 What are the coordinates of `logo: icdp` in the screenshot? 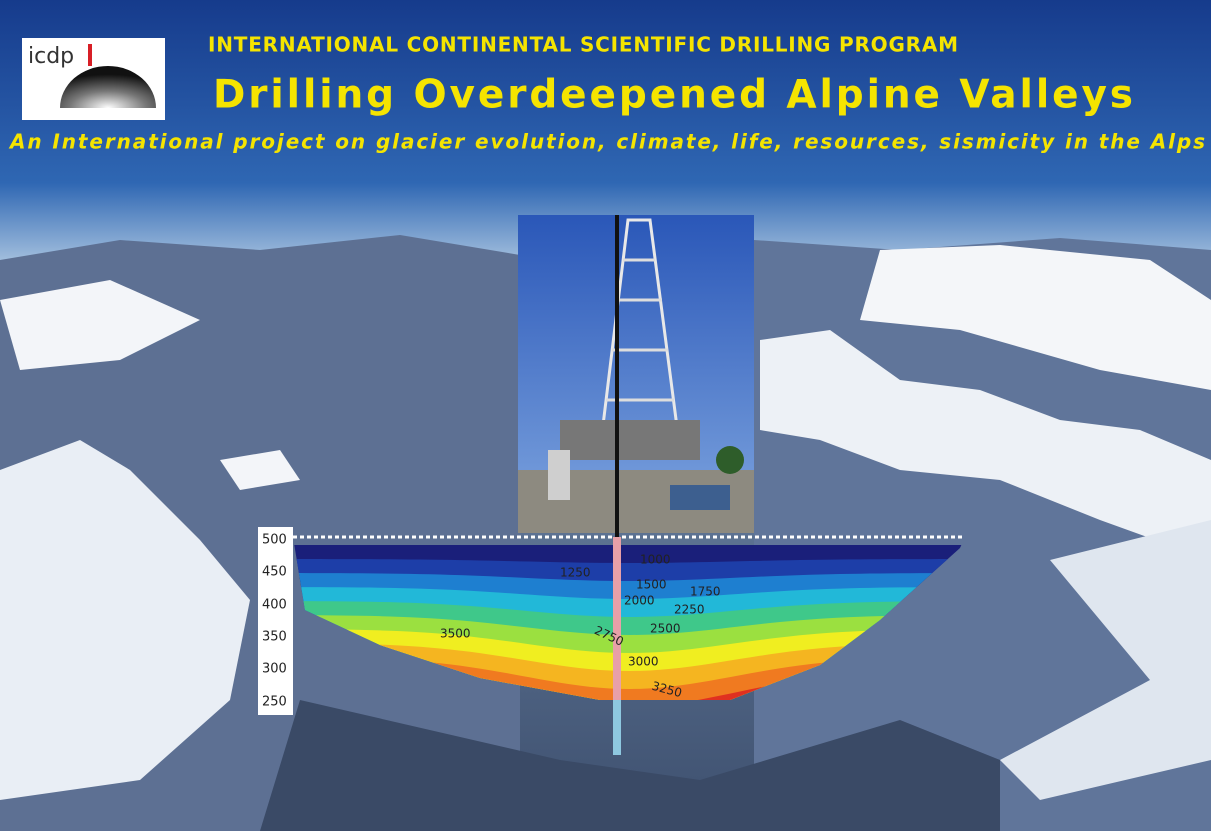 It's located at (93, 79).